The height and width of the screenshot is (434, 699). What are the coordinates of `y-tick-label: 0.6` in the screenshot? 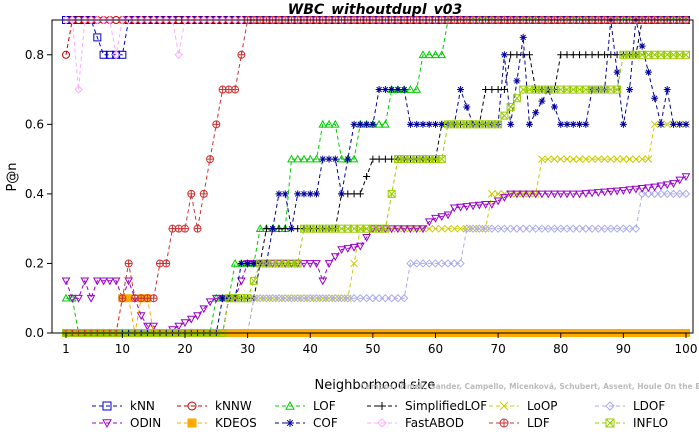 It's located at (34, 124).